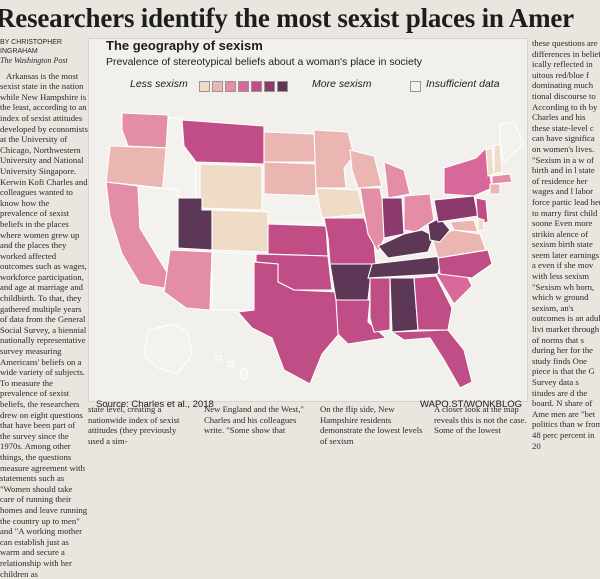  Describe the element at coordinates (240, 231) in the screenshot. I see `state-colorado` at that location.